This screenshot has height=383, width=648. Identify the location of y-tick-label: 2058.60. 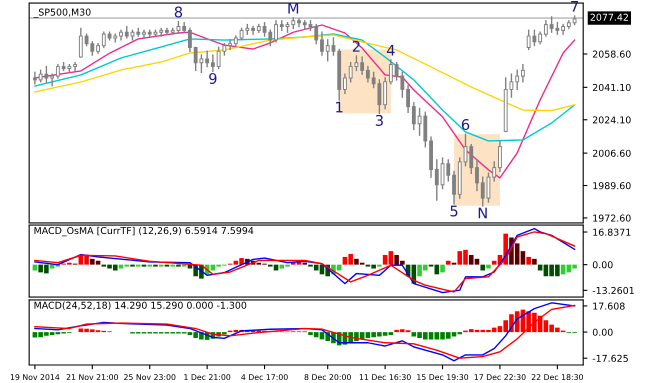
(611, 54).